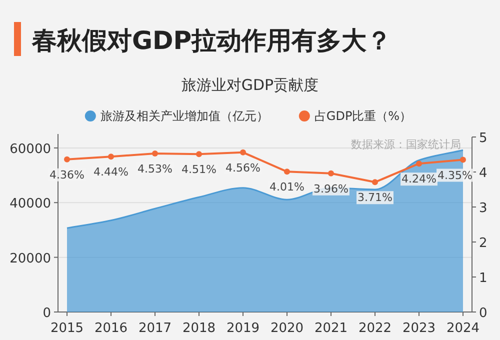  What do you see at coordinates (483, 278) in the screenshot?
I see `y2-tick-label: 1` at bounding box center [483, 278].